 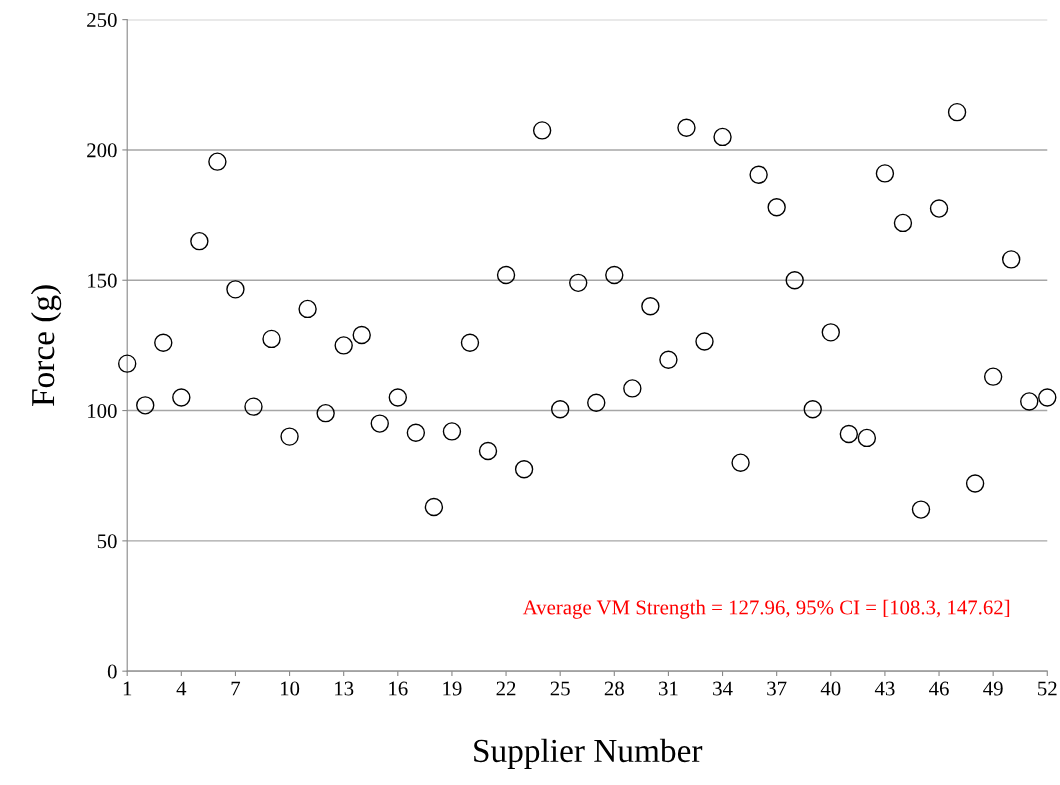 What do you see at coordinates (127, 688) in the screenshot?
I see `x-tick-label: 1` at bounding box center [127, 688].